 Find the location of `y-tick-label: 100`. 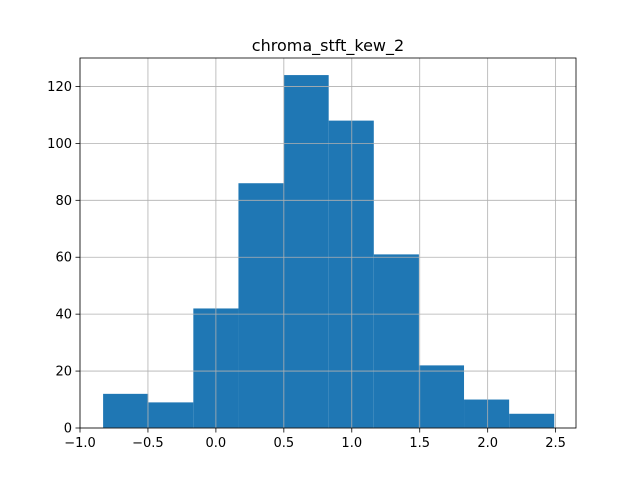

y-tick-label: 100 is located at coordinates (59, 144).